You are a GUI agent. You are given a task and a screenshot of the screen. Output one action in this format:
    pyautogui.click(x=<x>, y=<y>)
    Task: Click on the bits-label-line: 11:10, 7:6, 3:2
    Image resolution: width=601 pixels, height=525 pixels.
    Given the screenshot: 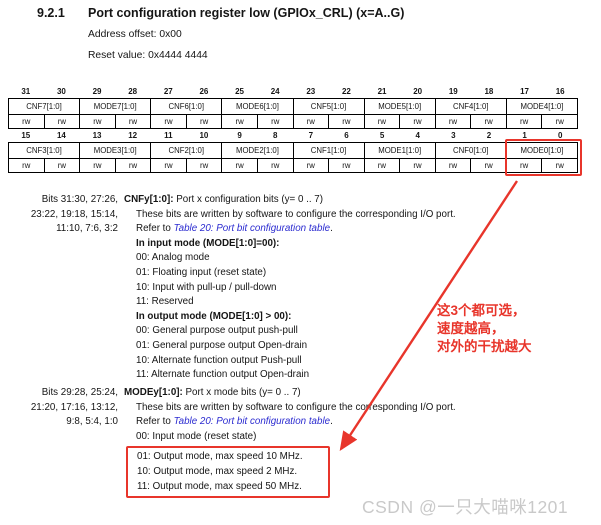 What is the action you would take?
    pyautogui.click(x=87, y=229)
    